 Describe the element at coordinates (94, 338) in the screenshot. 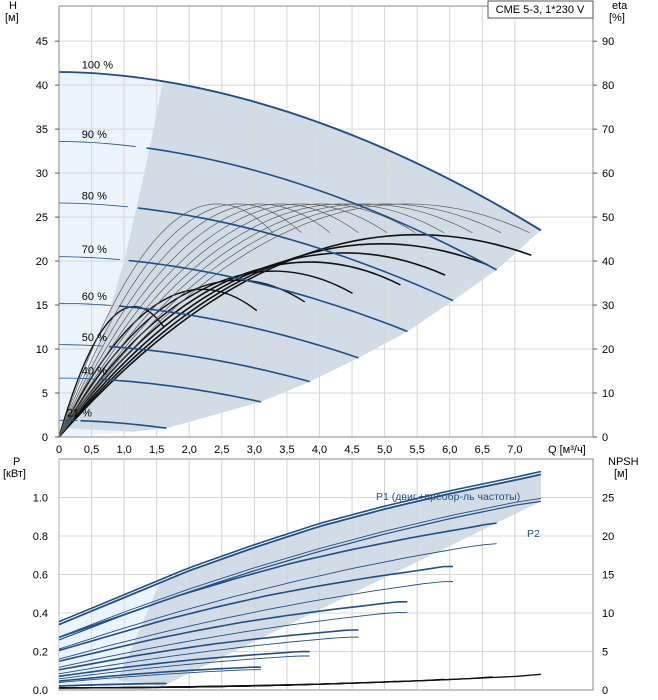

I see `speed-label: 50 %` at that location.